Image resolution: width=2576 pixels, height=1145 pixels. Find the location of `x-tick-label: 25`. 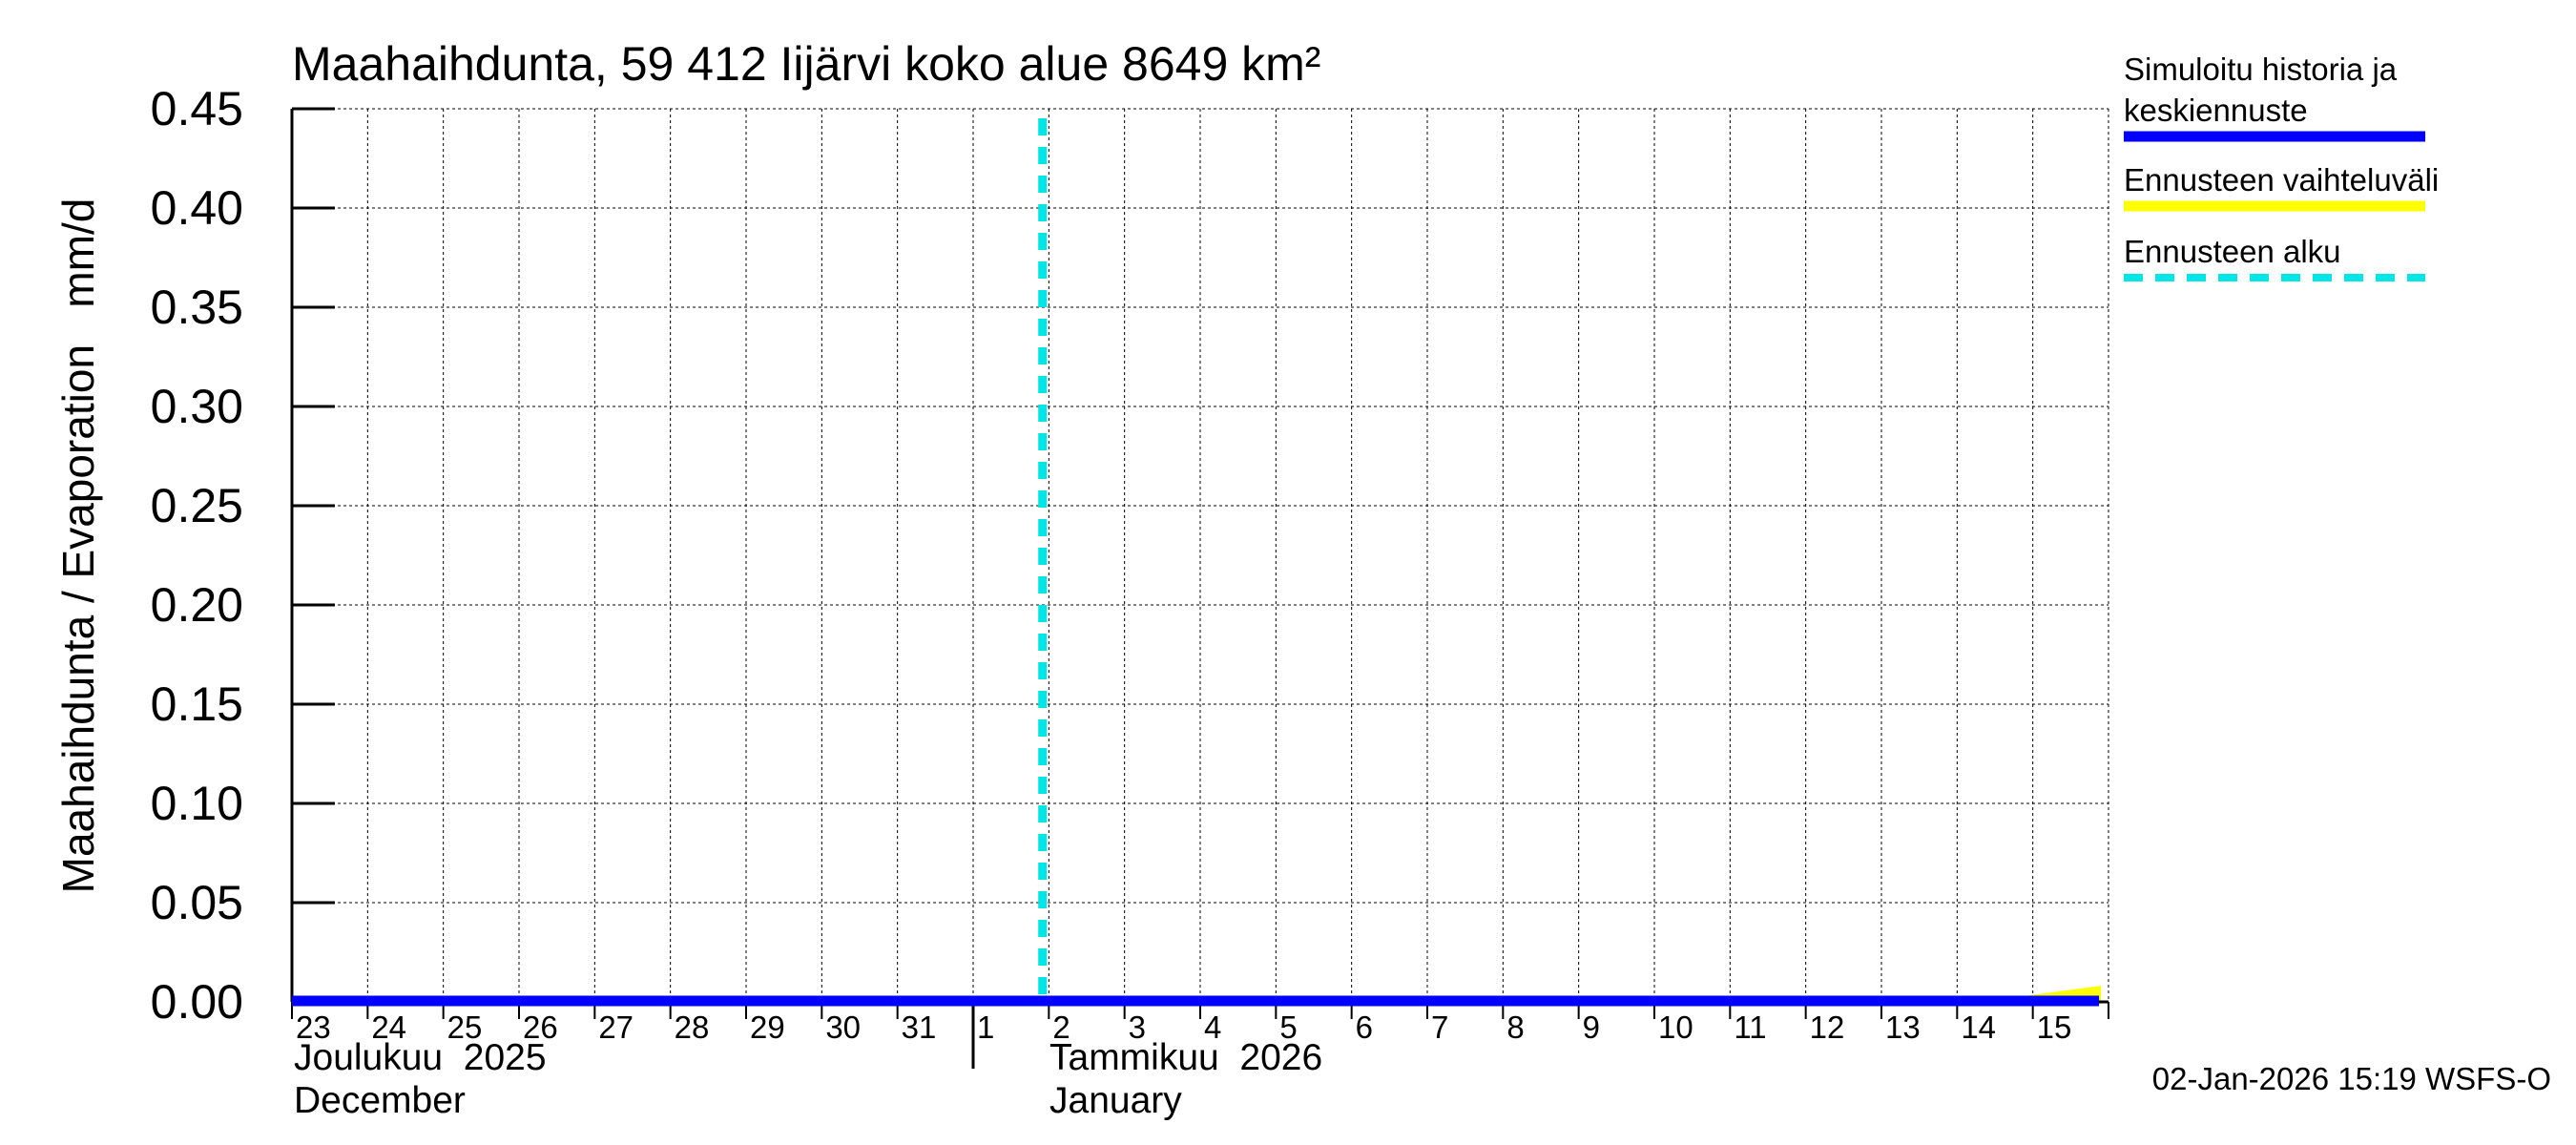

x-tick-label: 25 is located at coordinates (465, 1027).